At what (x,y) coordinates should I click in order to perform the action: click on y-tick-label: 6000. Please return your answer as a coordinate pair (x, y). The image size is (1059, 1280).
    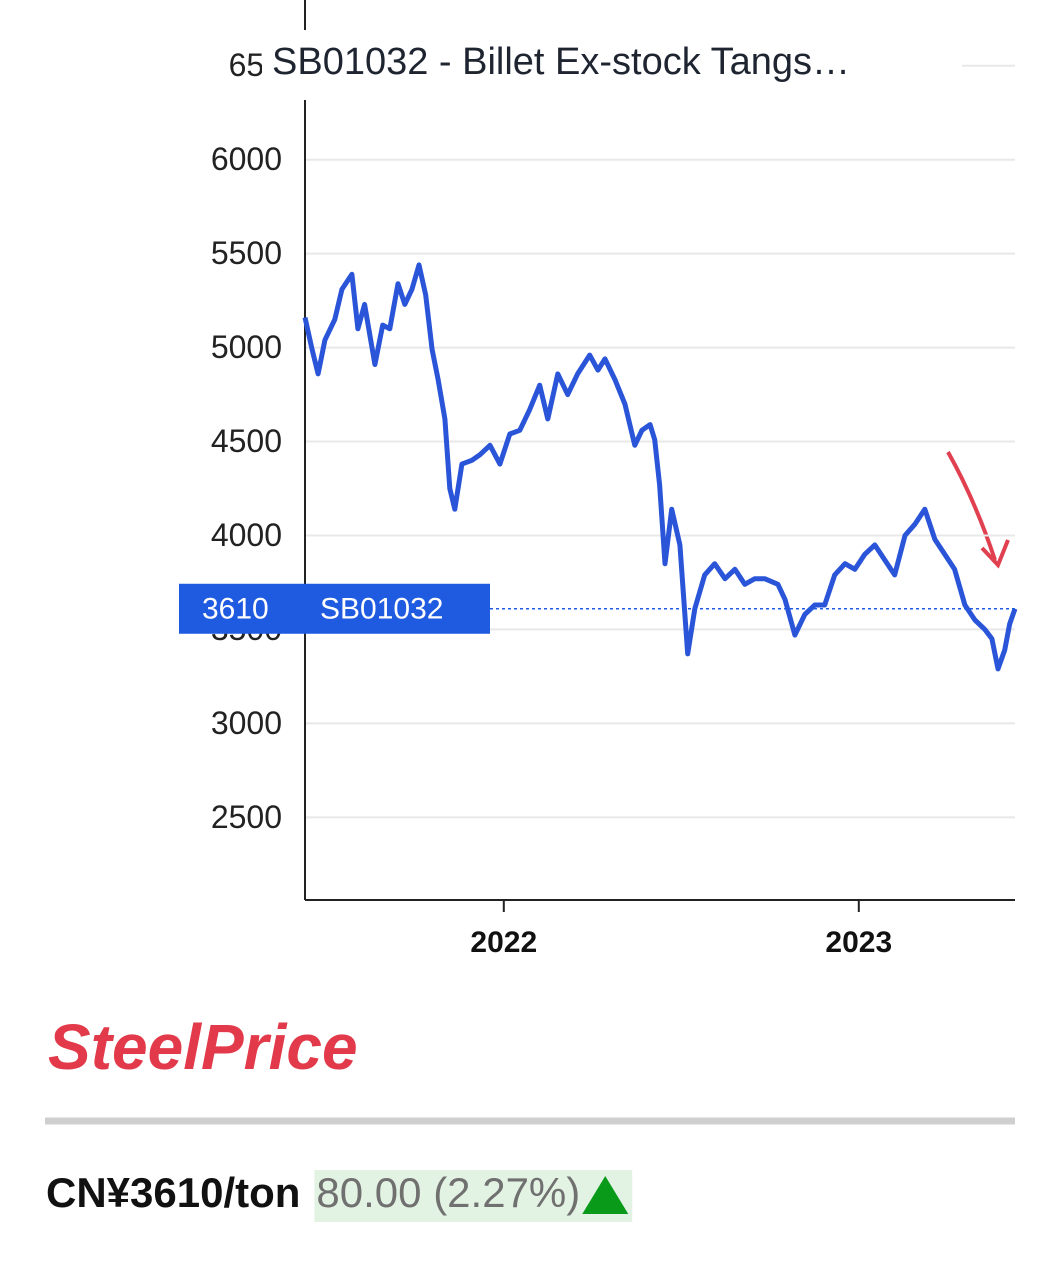
    Looking at the image, I should click on (246, 159).